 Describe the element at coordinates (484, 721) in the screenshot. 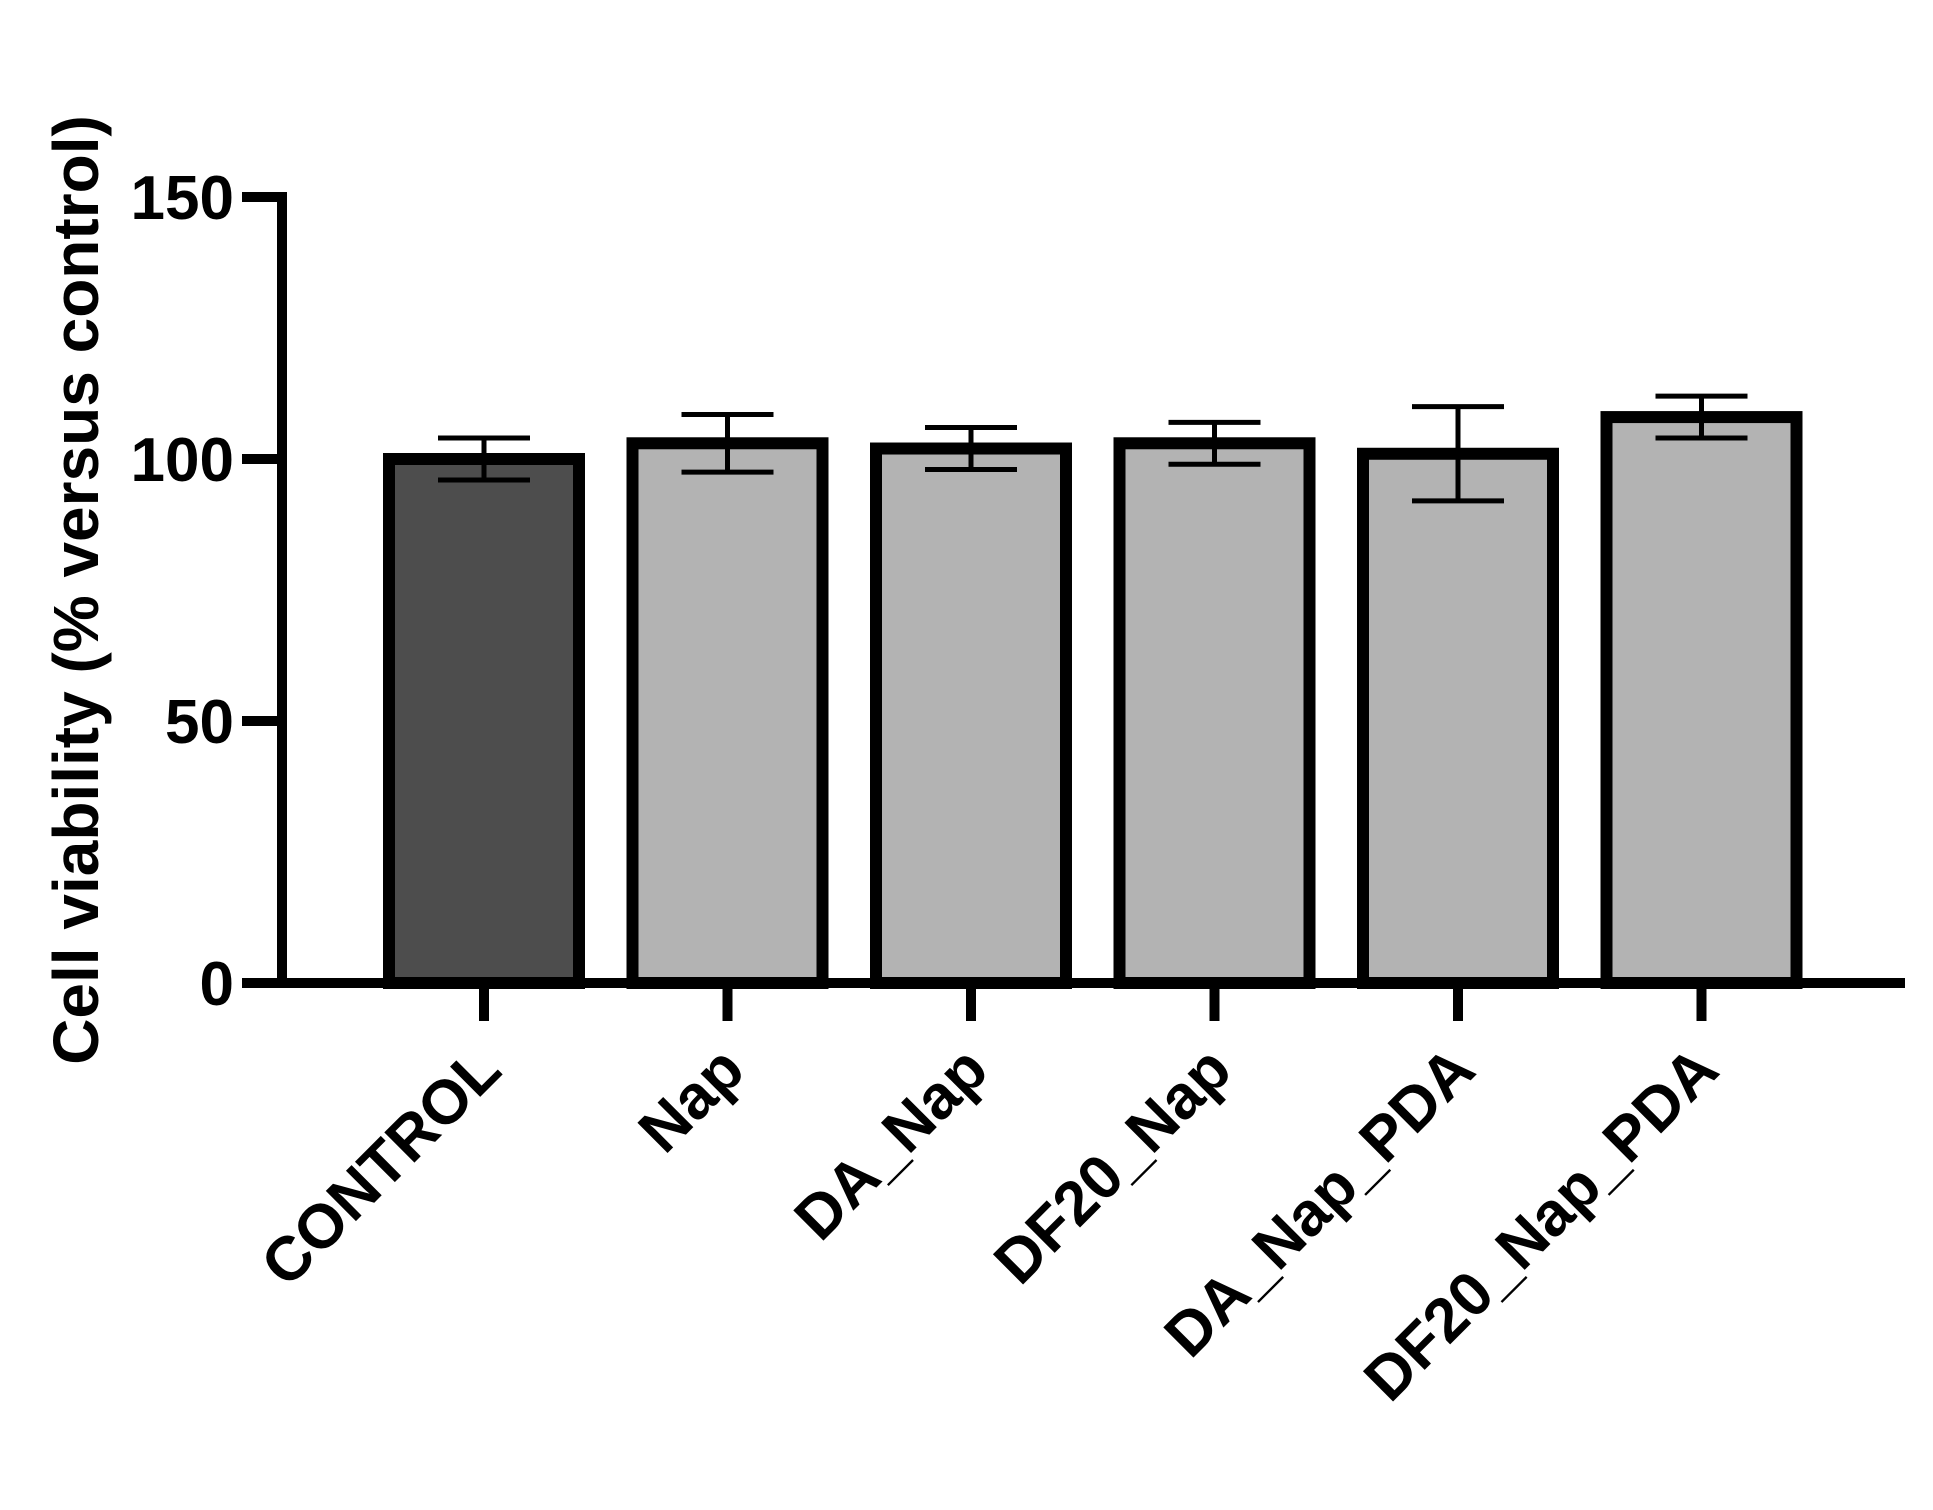

I see `bar-control` at that location.